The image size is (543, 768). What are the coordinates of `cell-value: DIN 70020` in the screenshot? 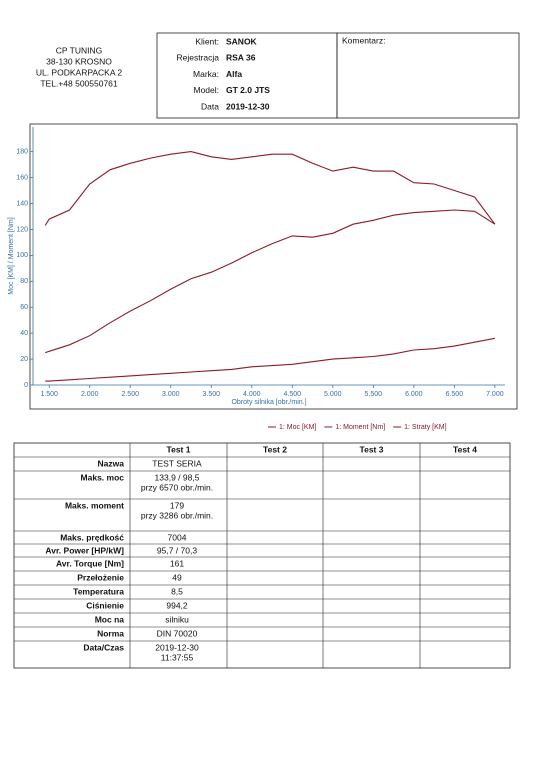 It's located at (177, 633).